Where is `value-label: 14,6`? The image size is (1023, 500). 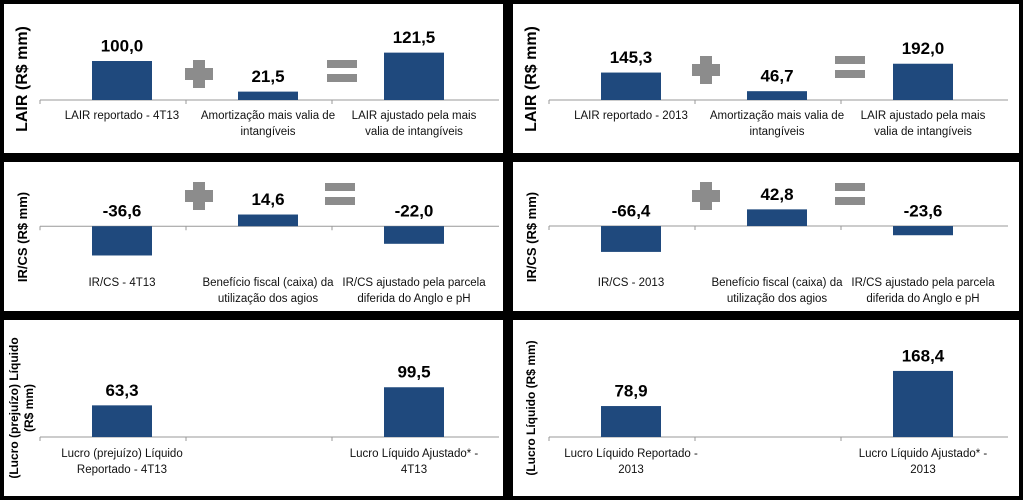 value-label: 14,6 is located at coordinates (267, 199).